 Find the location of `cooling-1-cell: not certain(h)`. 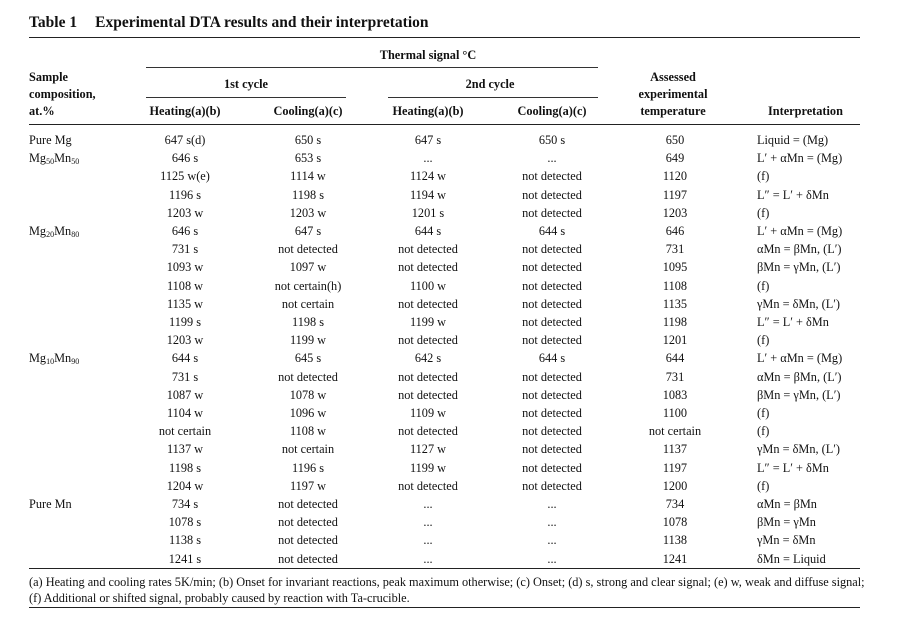

cooling-1-cell: not certain(h) is located at coordinates (308, 285).